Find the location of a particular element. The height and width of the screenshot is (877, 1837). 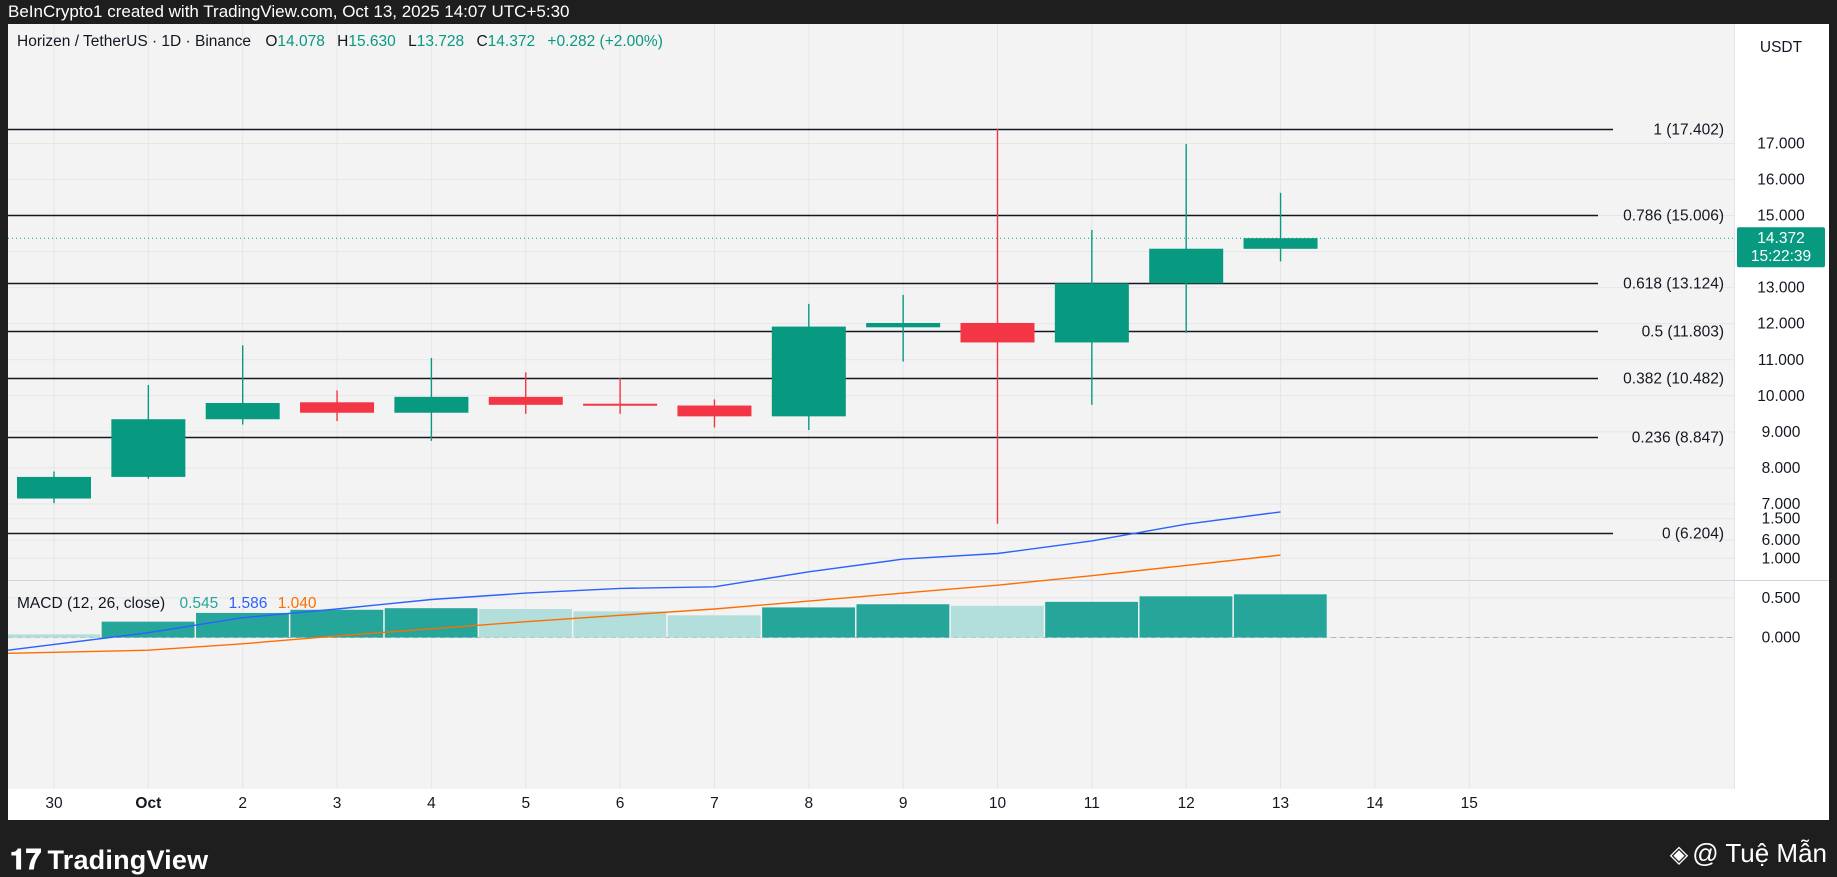

price-unit-label: USDT is located at coordinates (1781, 47).